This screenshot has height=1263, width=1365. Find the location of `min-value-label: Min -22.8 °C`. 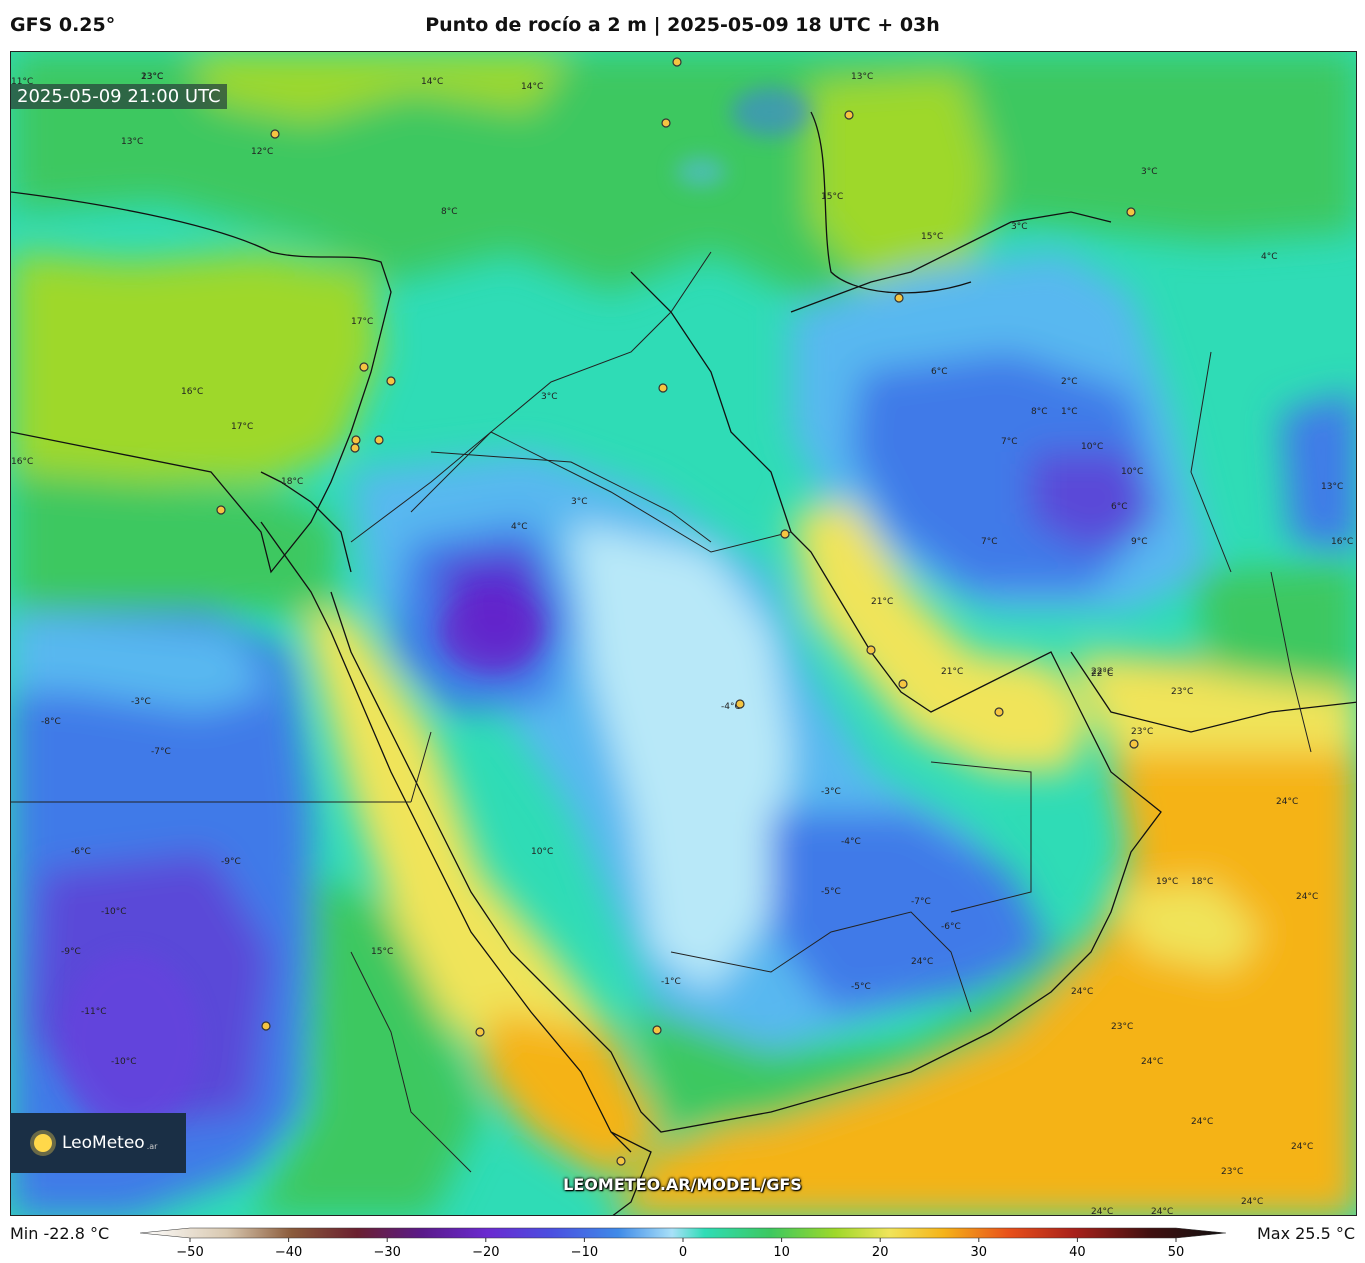

min-value-label: Min -22.8 °C is located at coordinates (60, 1233).